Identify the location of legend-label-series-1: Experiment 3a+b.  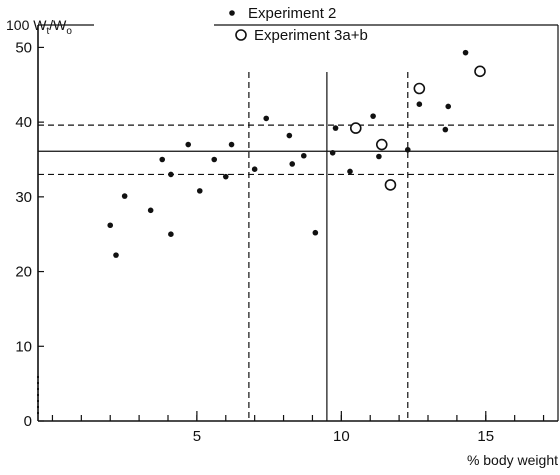
(311, 35).